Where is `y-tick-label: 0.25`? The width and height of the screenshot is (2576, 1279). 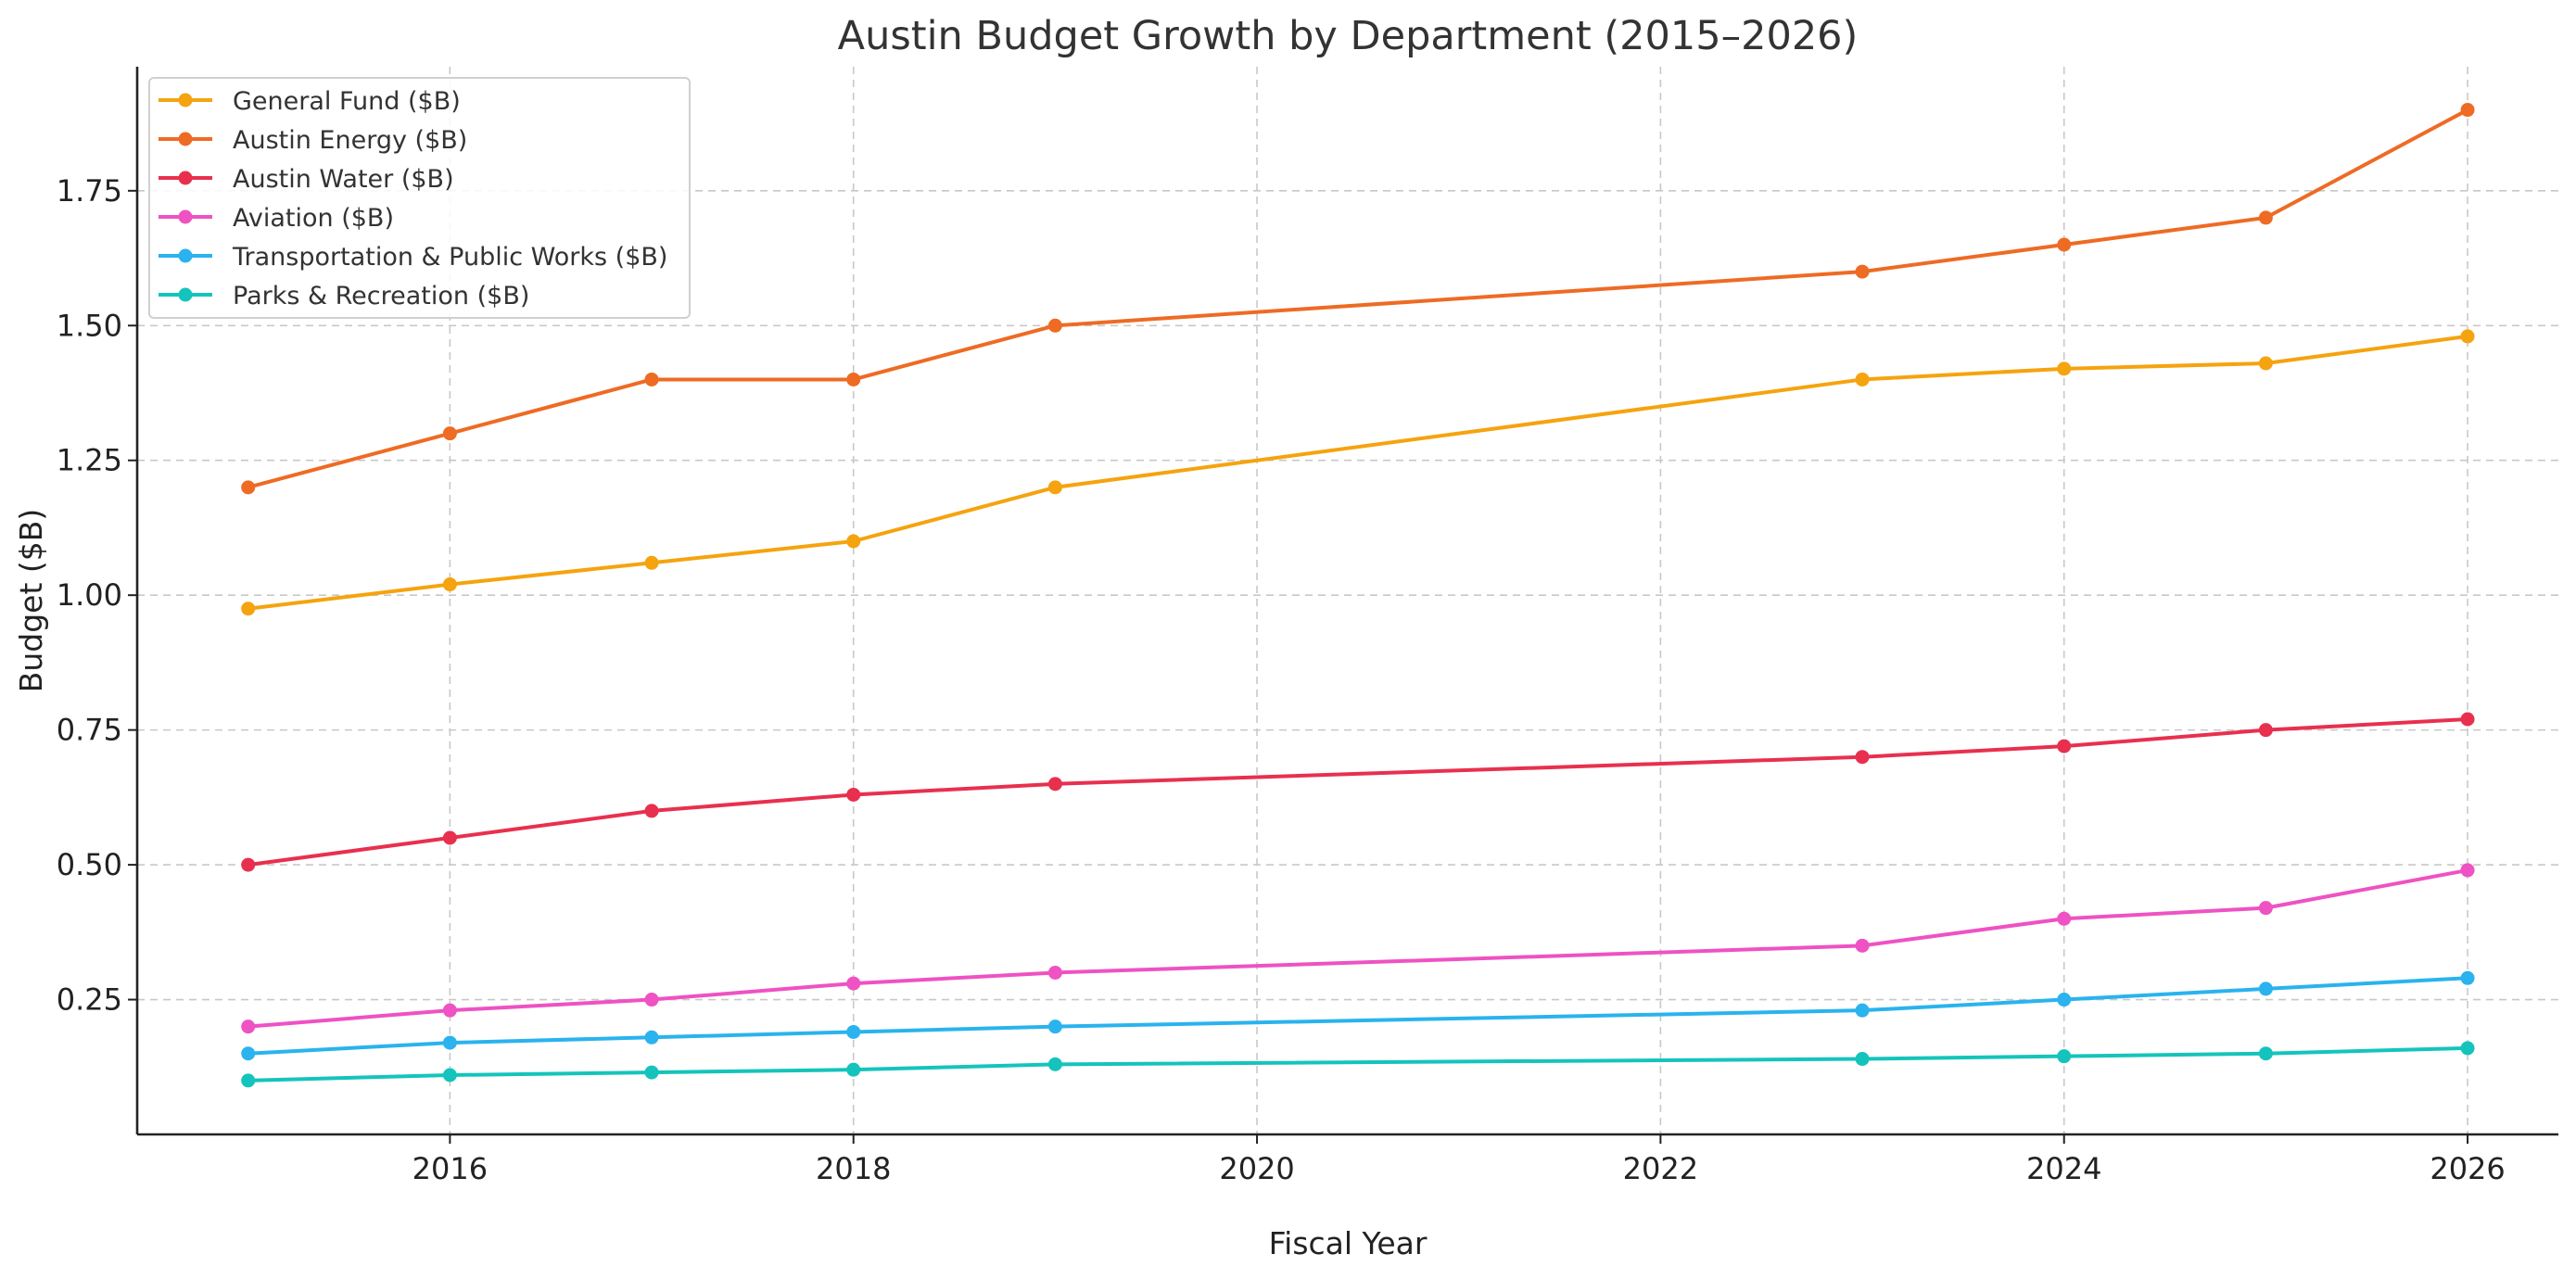
y-tick-label: 0.25 is located at coordinates (89, 1000).